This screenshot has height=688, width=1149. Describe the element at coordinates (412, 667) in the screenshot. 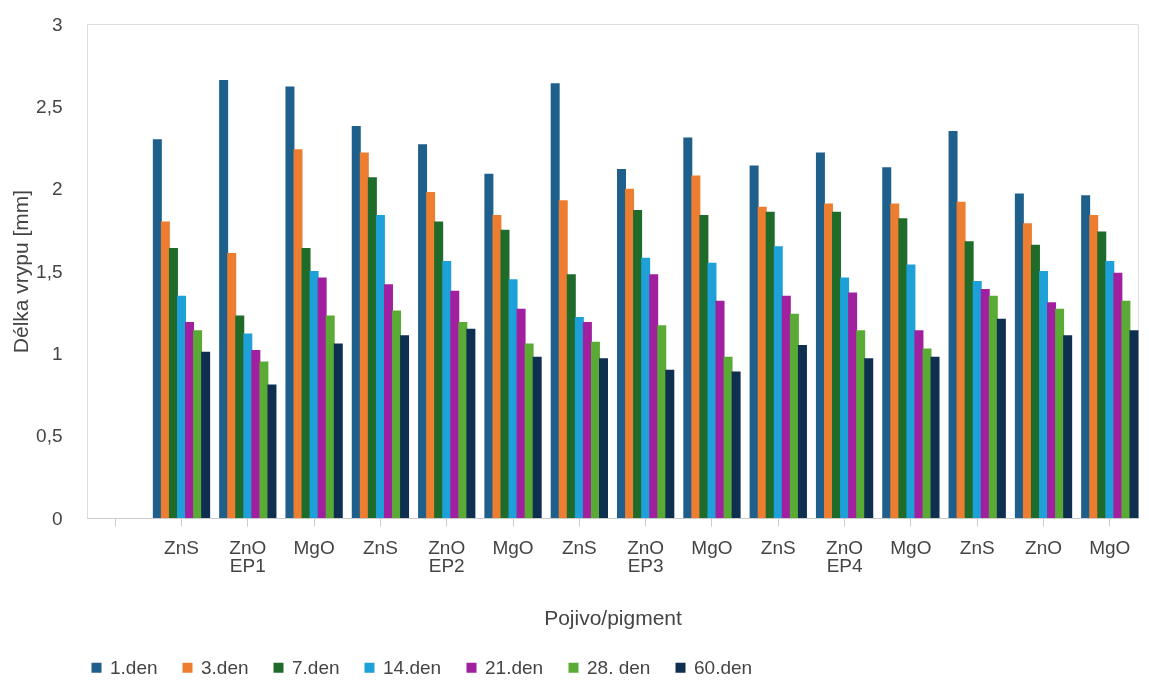

I see `legend-label: 14.den` at that location.